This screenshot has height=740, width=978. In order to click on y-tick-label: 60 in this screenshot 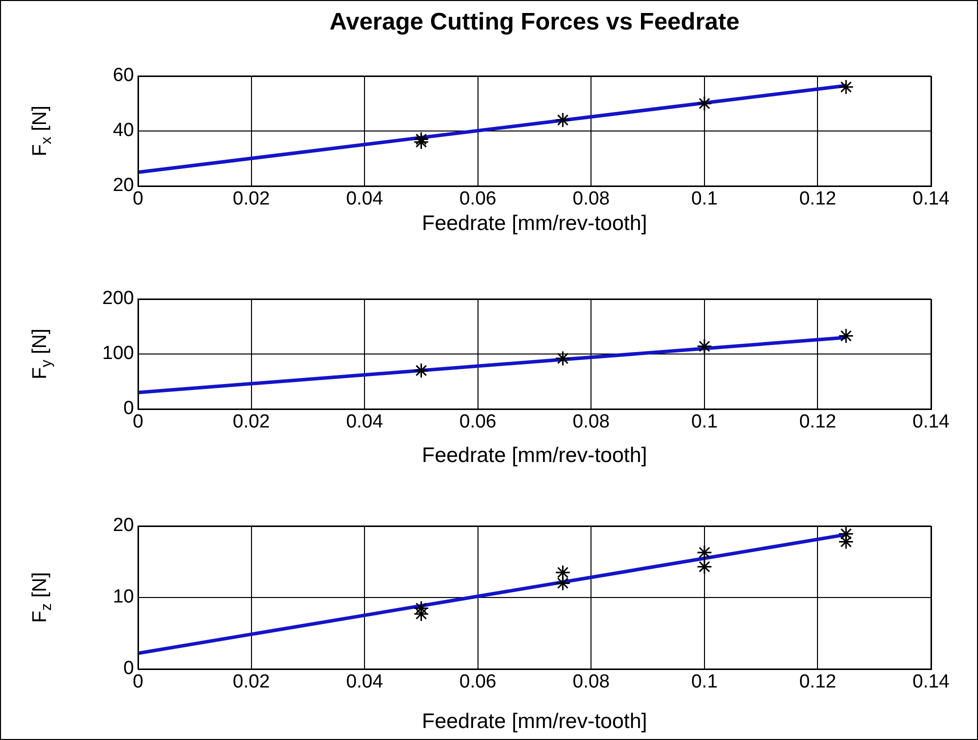, I will do `click(123, 75)`.